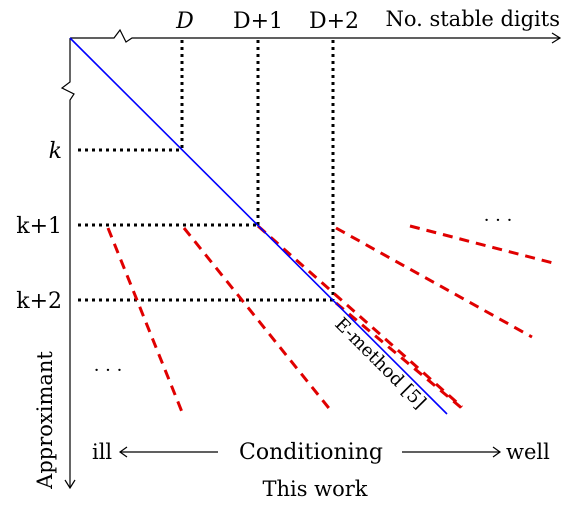 Image resolution: width=579 pixels, height=508 pixels. What do you see at coordinates (472, 19) in the screenshot?
I see `x-axis-label: No. stable digits` at bounding box center [472, 19].